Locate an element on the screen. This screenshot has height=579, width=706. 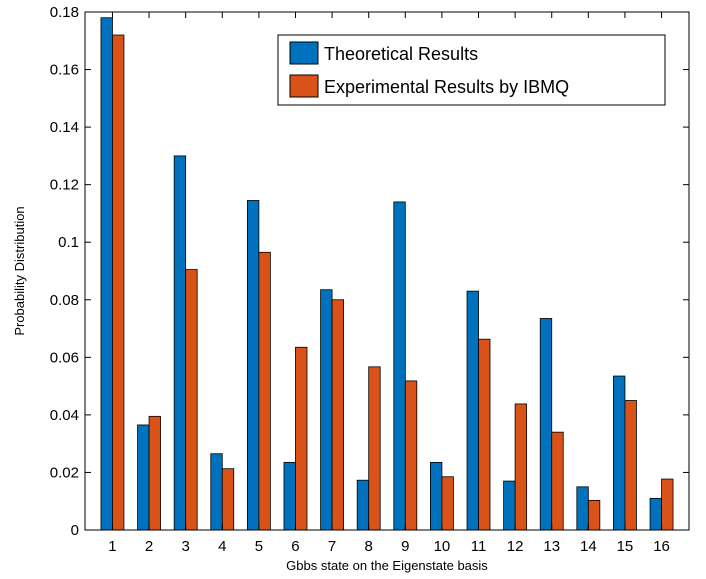
bar-series1-cat8 is located at coordinates (363, 505).